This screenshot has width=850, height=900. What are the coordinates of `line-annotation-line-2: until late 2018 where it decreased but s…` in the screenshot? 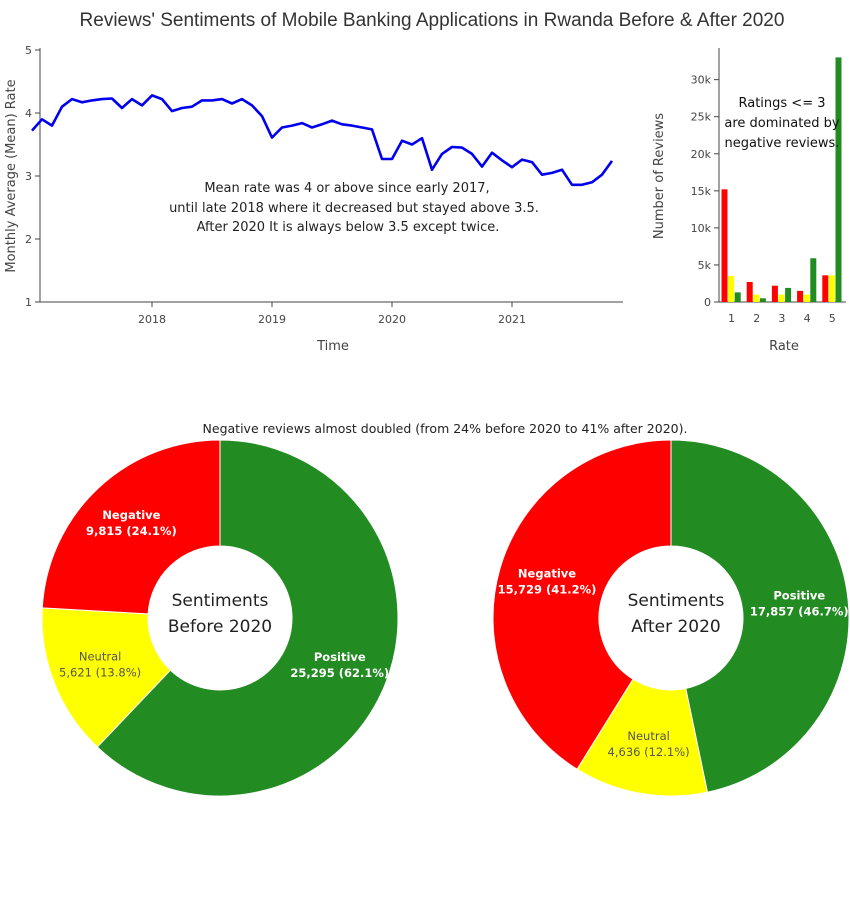 It's located at (354, 208).